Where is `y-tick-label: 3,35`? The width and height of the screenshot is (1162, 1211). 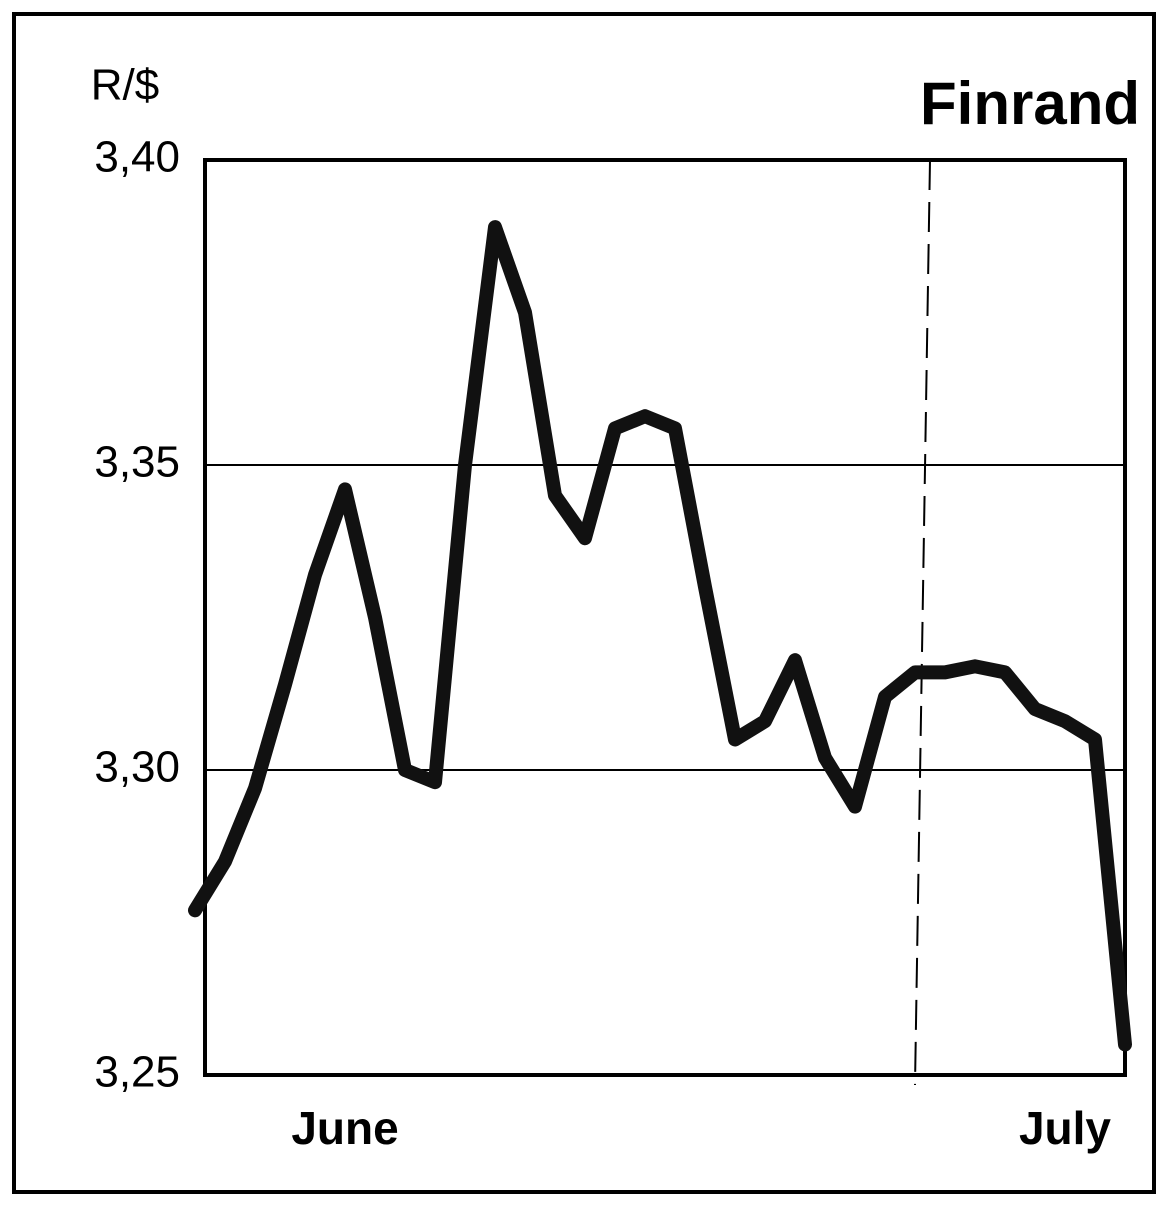
y-tick-label: 3,35 is located at coordinates (137, 462).